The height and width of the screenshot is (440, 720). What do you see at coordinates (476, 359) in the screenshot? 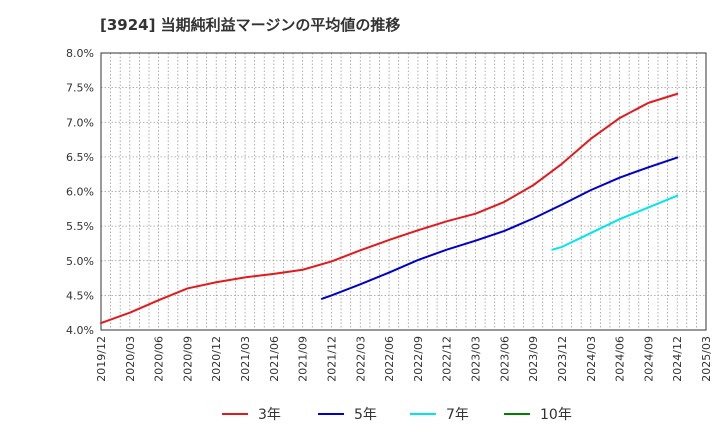
I see `x-tick-label: 2023/03` at bounding box center [476, 359].